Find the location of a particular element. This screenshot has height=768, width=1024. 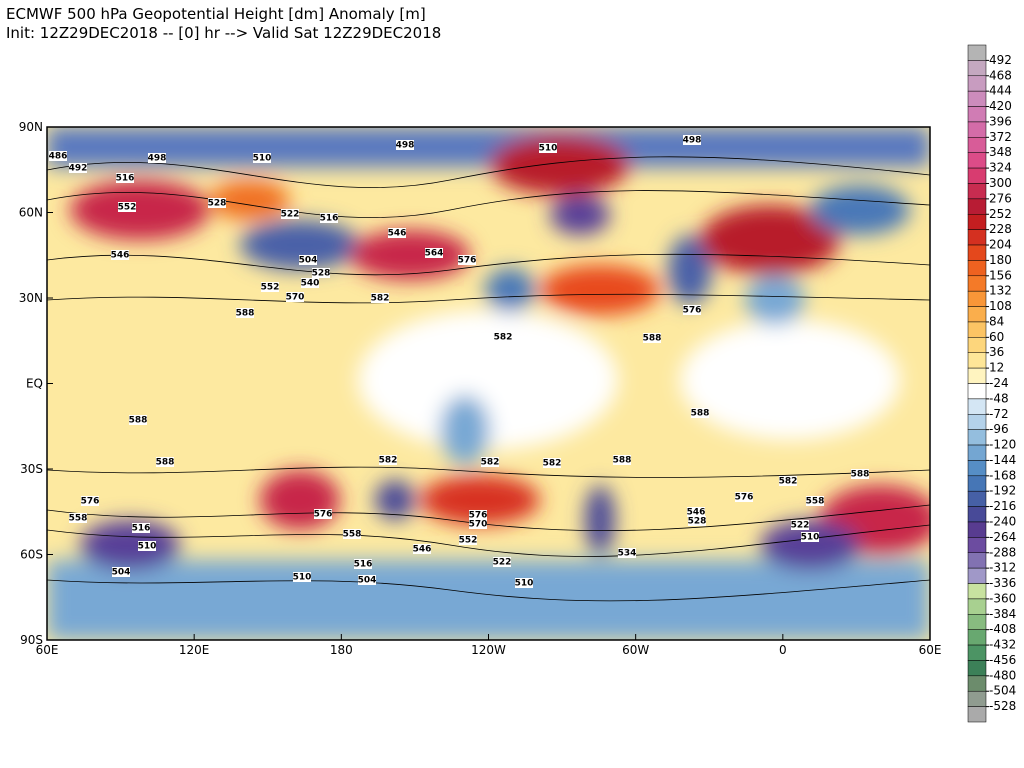

colorbar-label: -24 is located at coordinates (999, 383).